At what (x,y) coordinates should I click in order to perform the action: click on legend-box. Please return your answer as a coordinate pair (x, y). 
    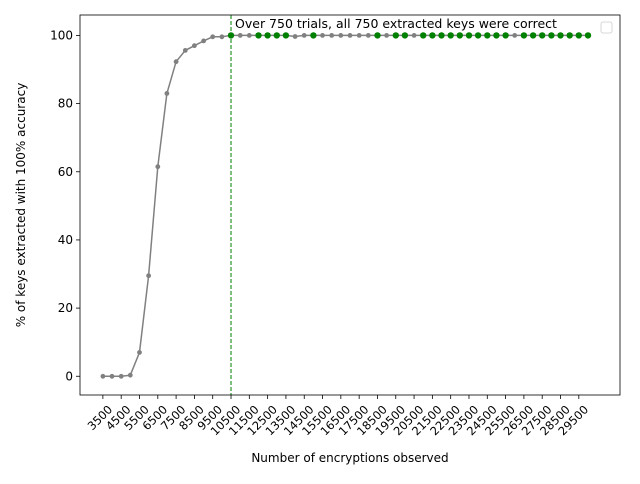
    Looking at the image, I should click on (606, 27).